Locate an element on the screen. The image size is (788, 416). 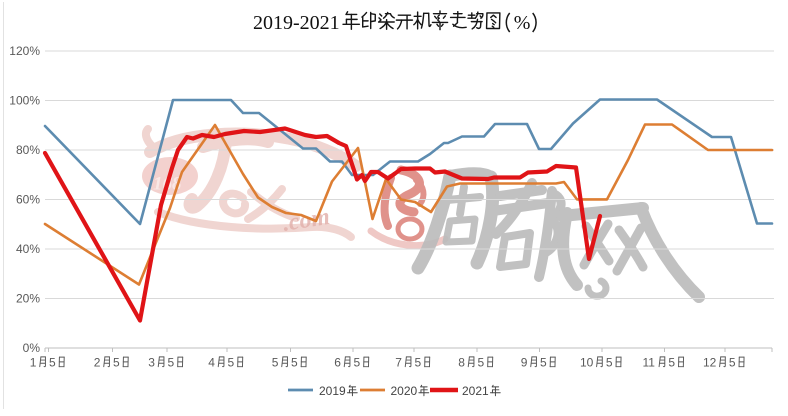
svg-text: 2019-2021 is located at coordinates (296, 23).